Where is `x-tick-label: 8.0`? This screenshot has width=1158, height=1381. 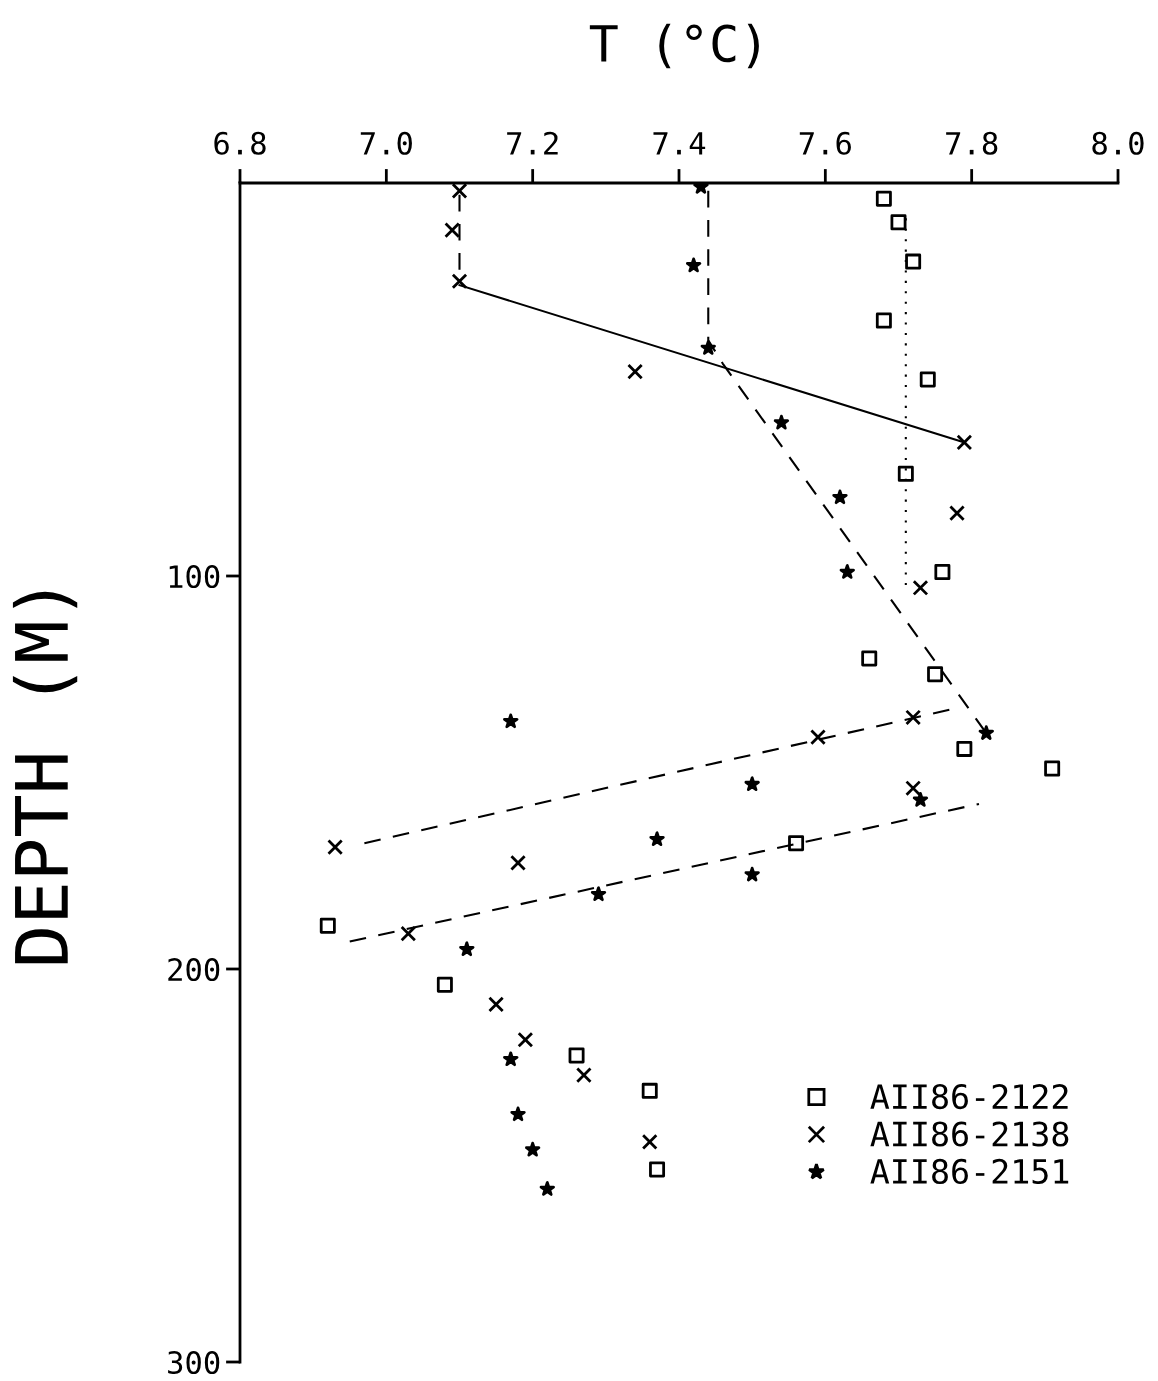 x-tick-label: 8.0 is located at coordinates (1118, 143).